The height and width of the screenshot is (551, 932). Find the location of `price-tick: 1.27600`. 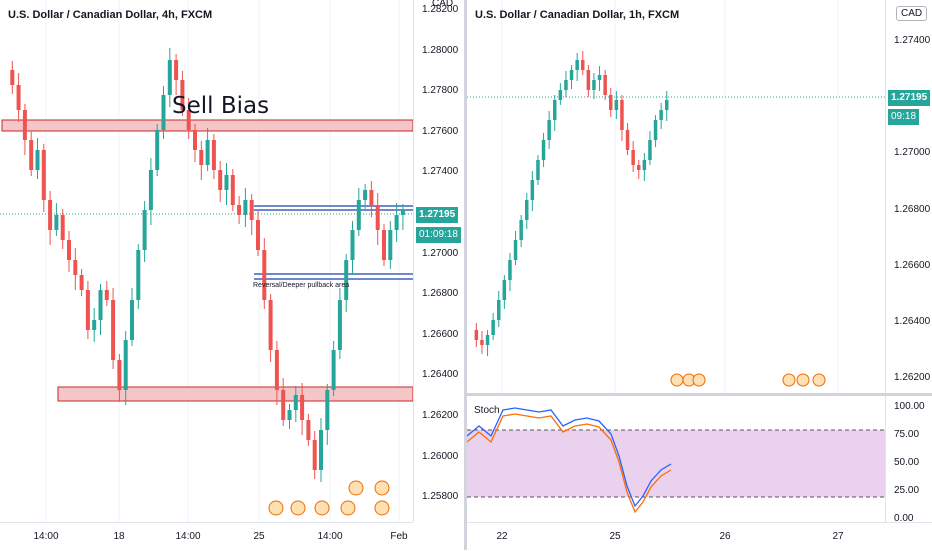

price-tick: 1.27600 is located at coordinates (440, 131).